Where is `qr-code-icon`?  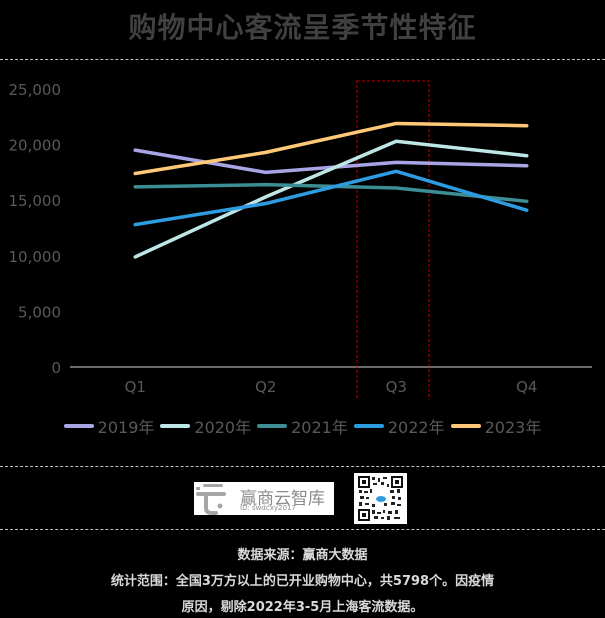
qr-code-icon is located at coordinates (380, 498).